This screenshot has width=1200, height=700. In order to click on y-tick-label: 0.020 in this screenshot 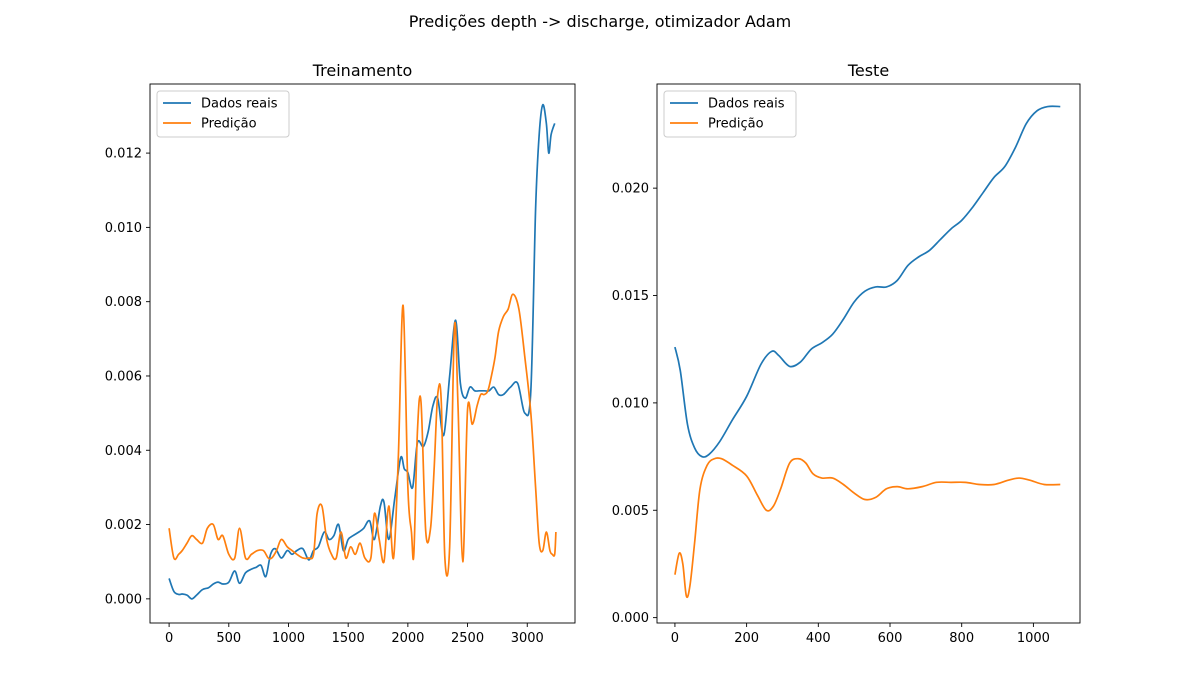, I will do `click(630, 189)`.